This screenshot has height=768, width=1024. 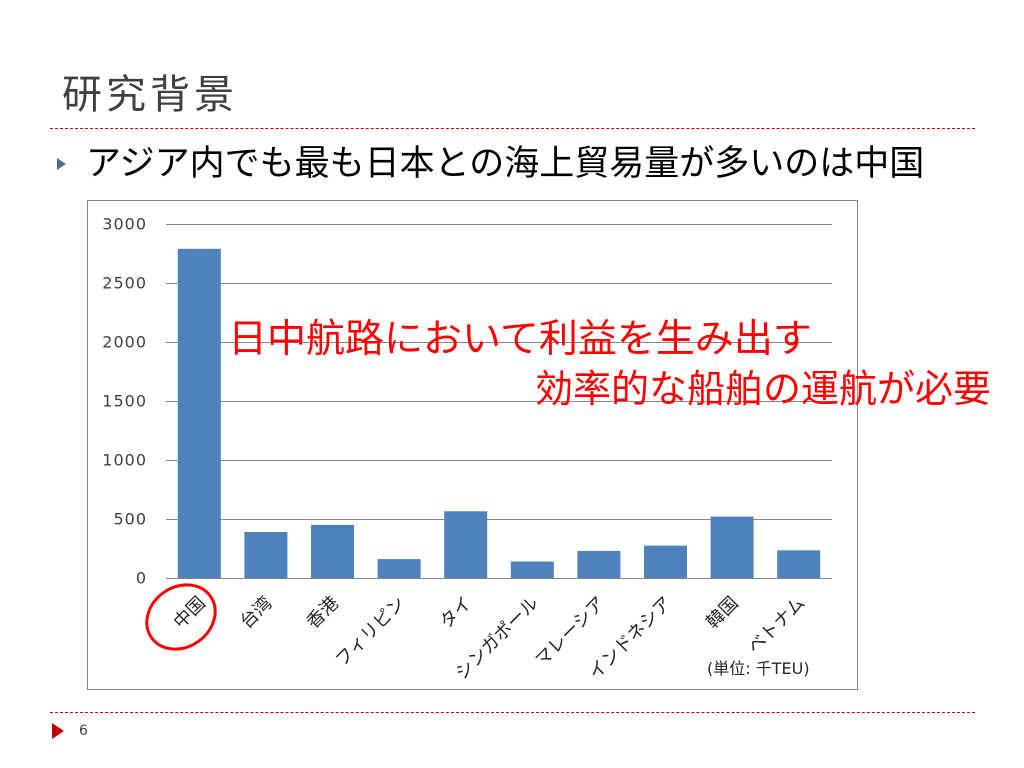 I want to click on y-tick-label: 500, so click(x=130, y=519).